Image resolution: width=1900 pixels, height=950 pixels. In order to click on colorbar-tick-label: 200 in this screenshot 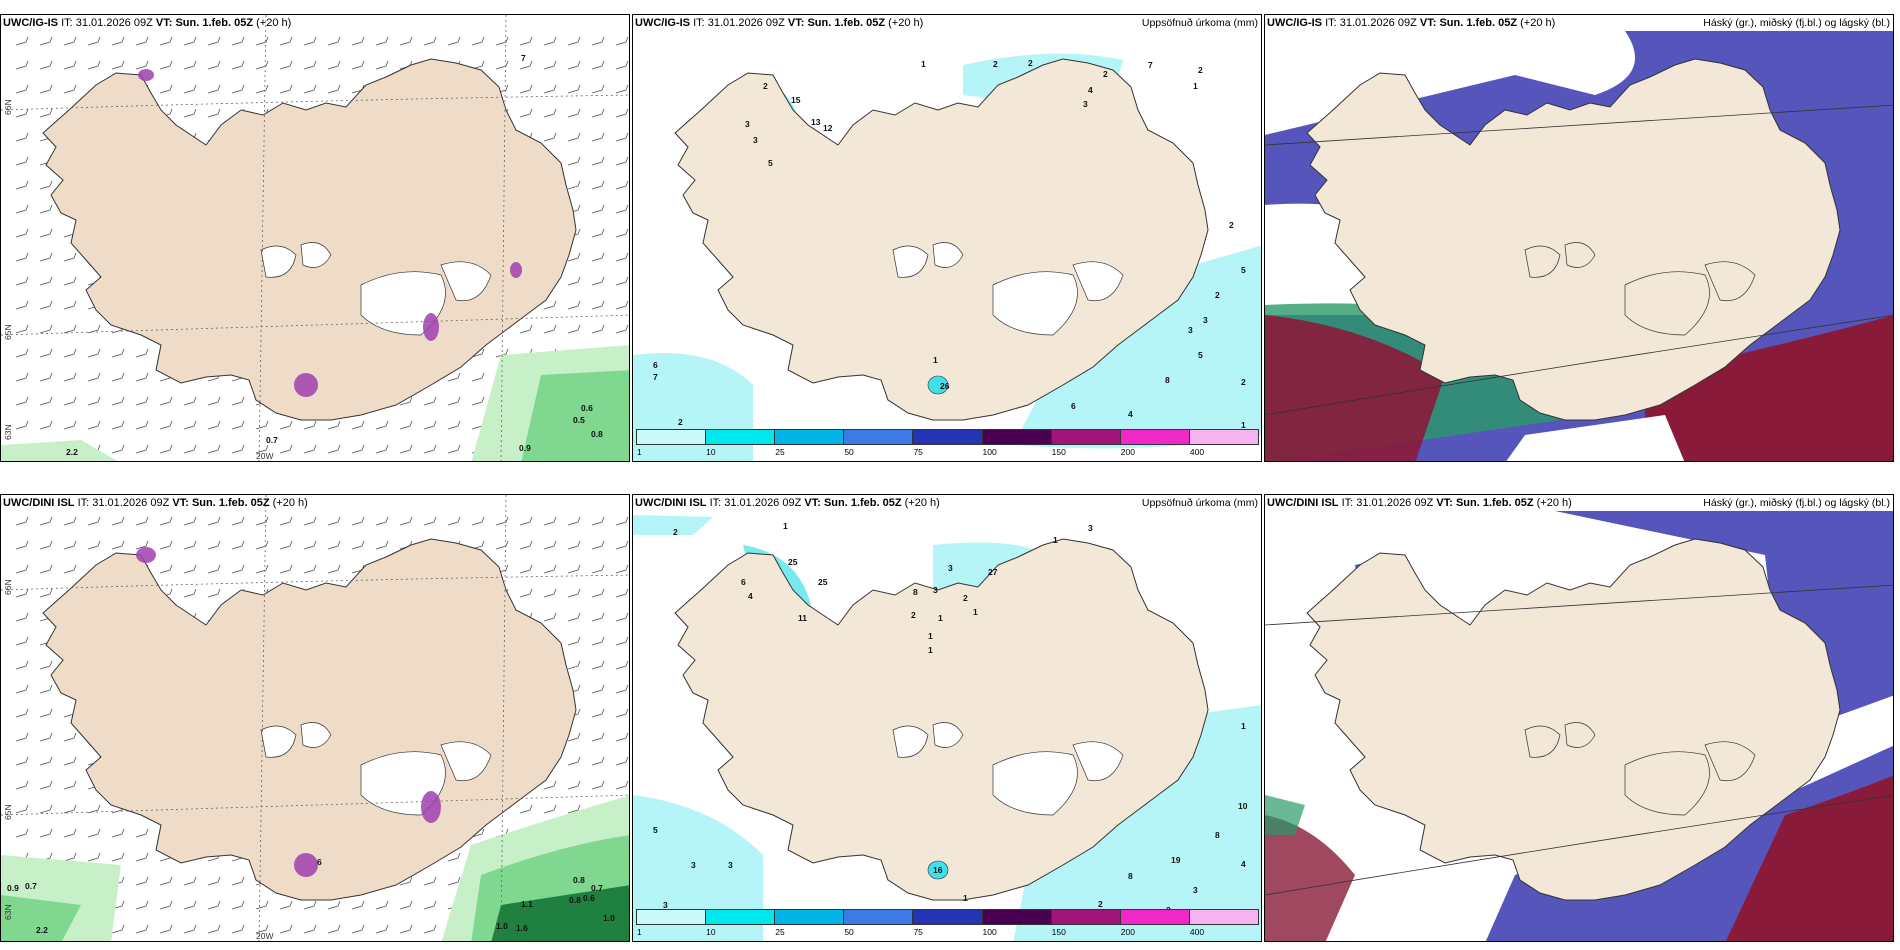, I will do `click(1127, 452)`.